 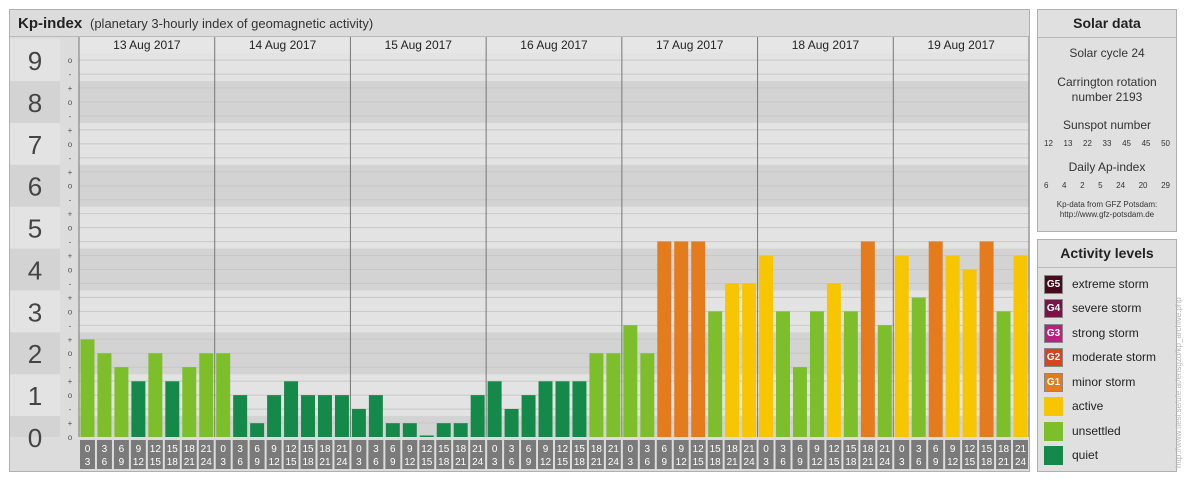 I want to click on ap-index-value: 2, so click(x=1082, y=185).